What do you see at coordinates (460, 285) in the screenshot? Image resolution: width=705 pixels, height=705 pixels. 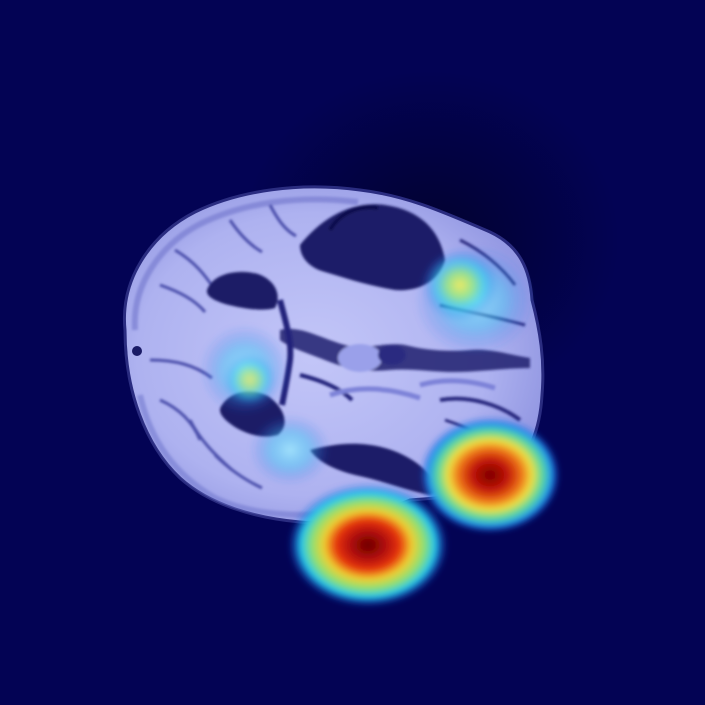 I see `heat-spot-right-upper` at bounding box center [460, 285].